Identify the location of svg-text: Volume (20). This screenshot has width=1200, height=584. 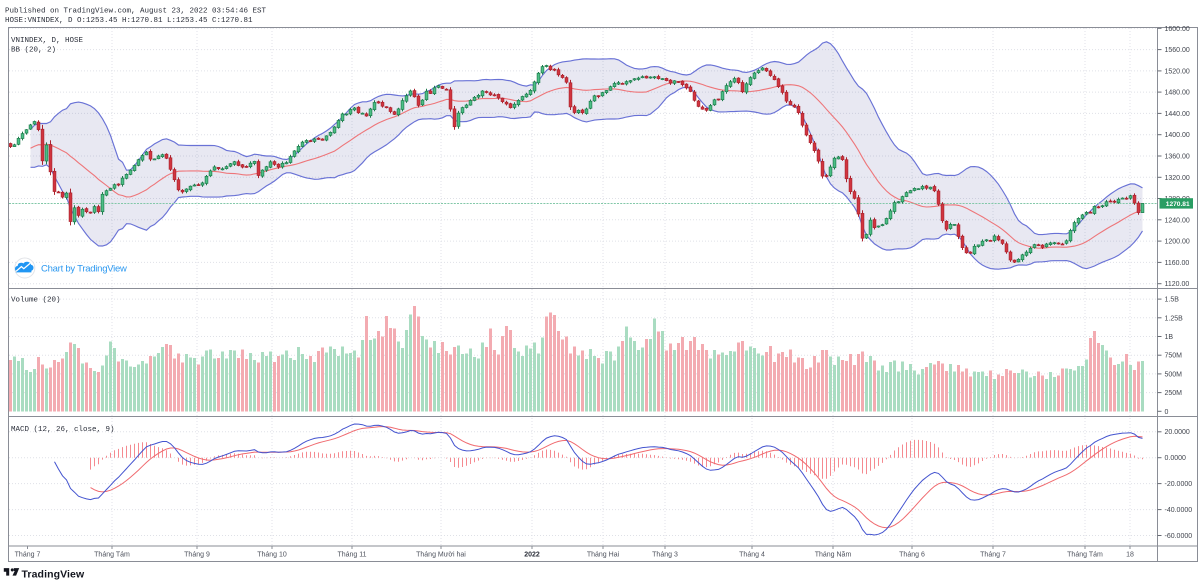
(36, 301).